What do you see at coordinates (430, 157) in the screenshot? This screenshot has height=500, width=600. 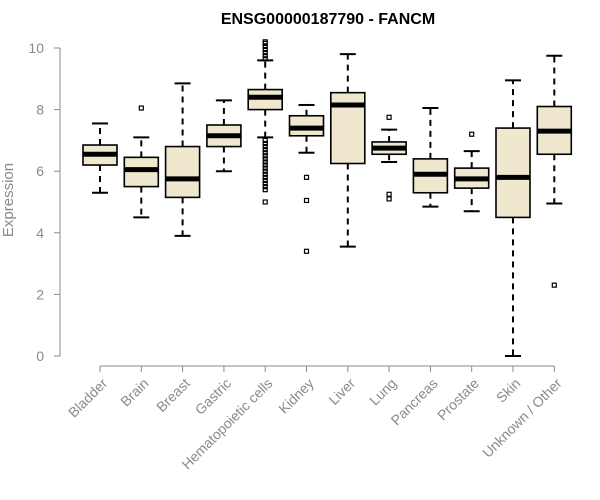 I see `box-pancreas` at bounding box center [430, 157].